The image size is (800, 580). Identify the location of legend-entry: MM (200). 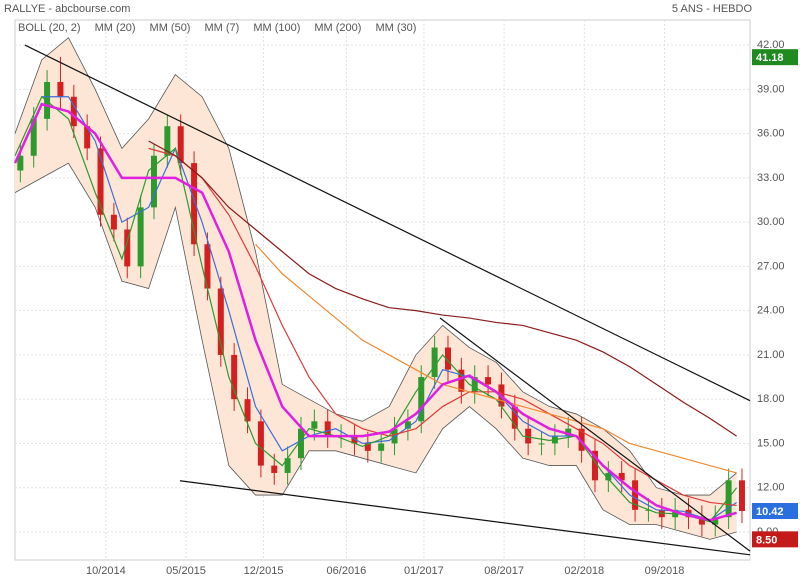
(337, 28).